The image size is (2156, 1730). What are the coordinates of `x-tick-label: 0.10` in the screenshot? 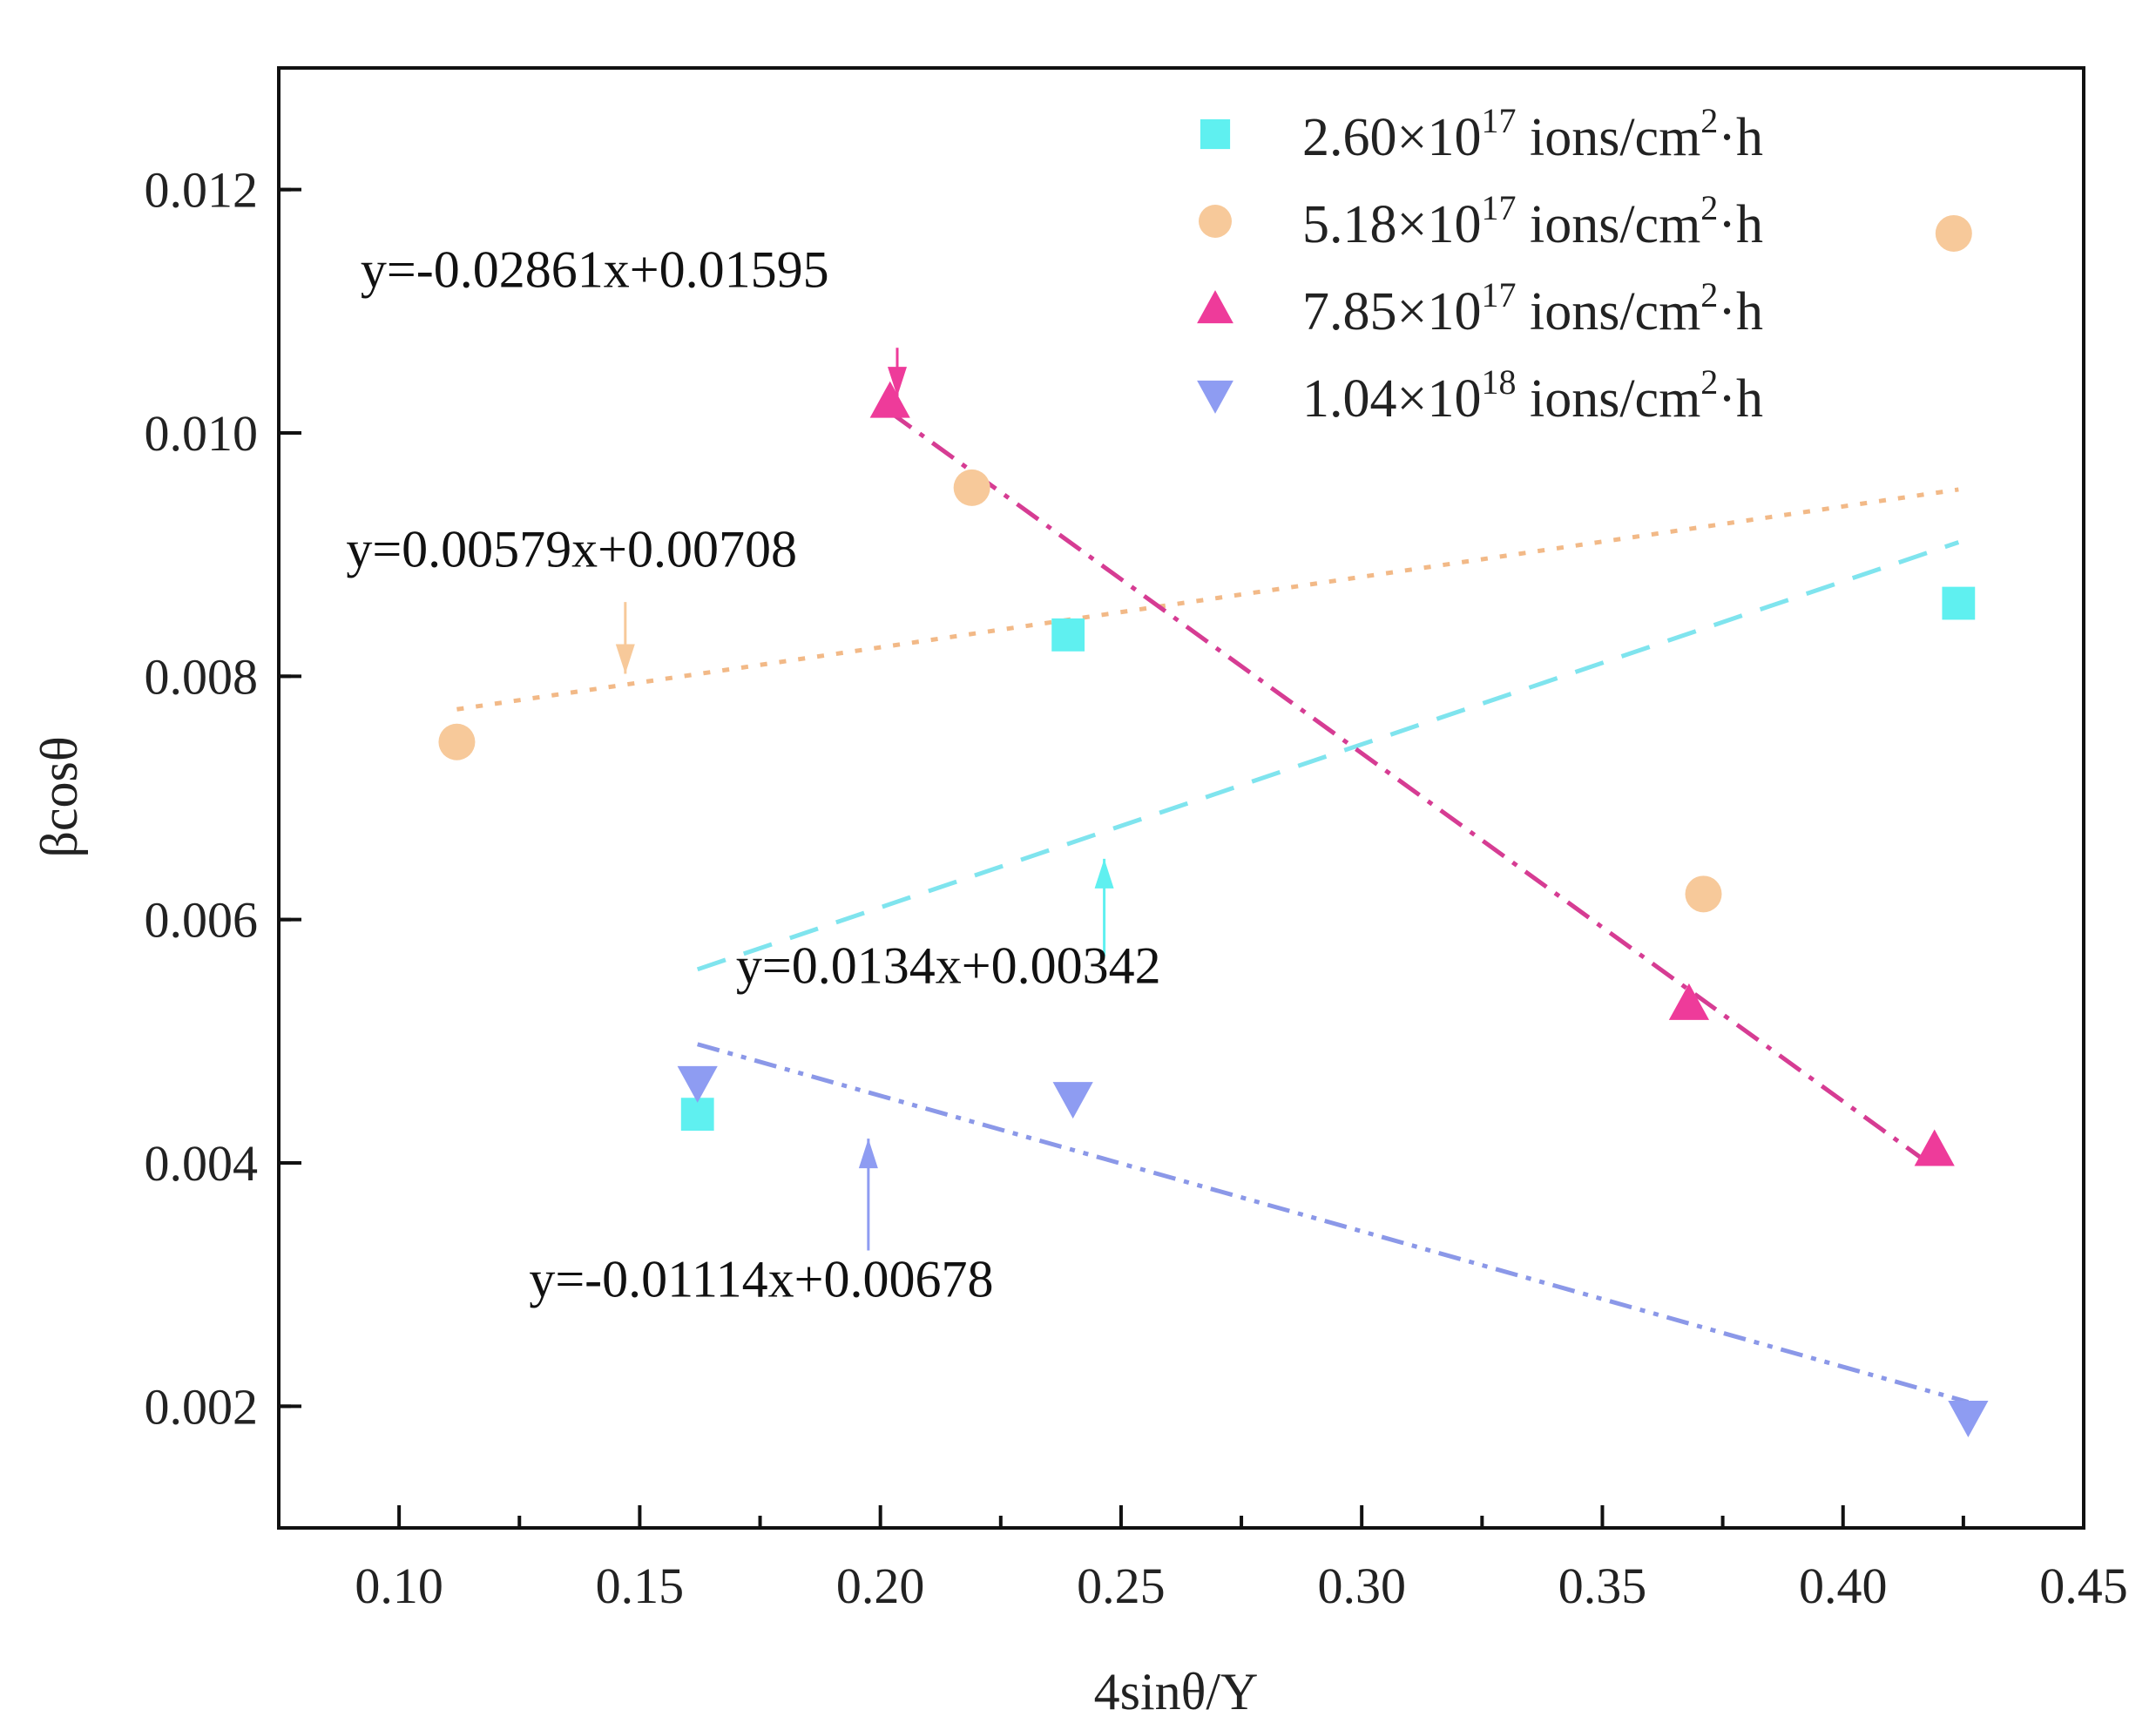 It's located at (399, 1586).